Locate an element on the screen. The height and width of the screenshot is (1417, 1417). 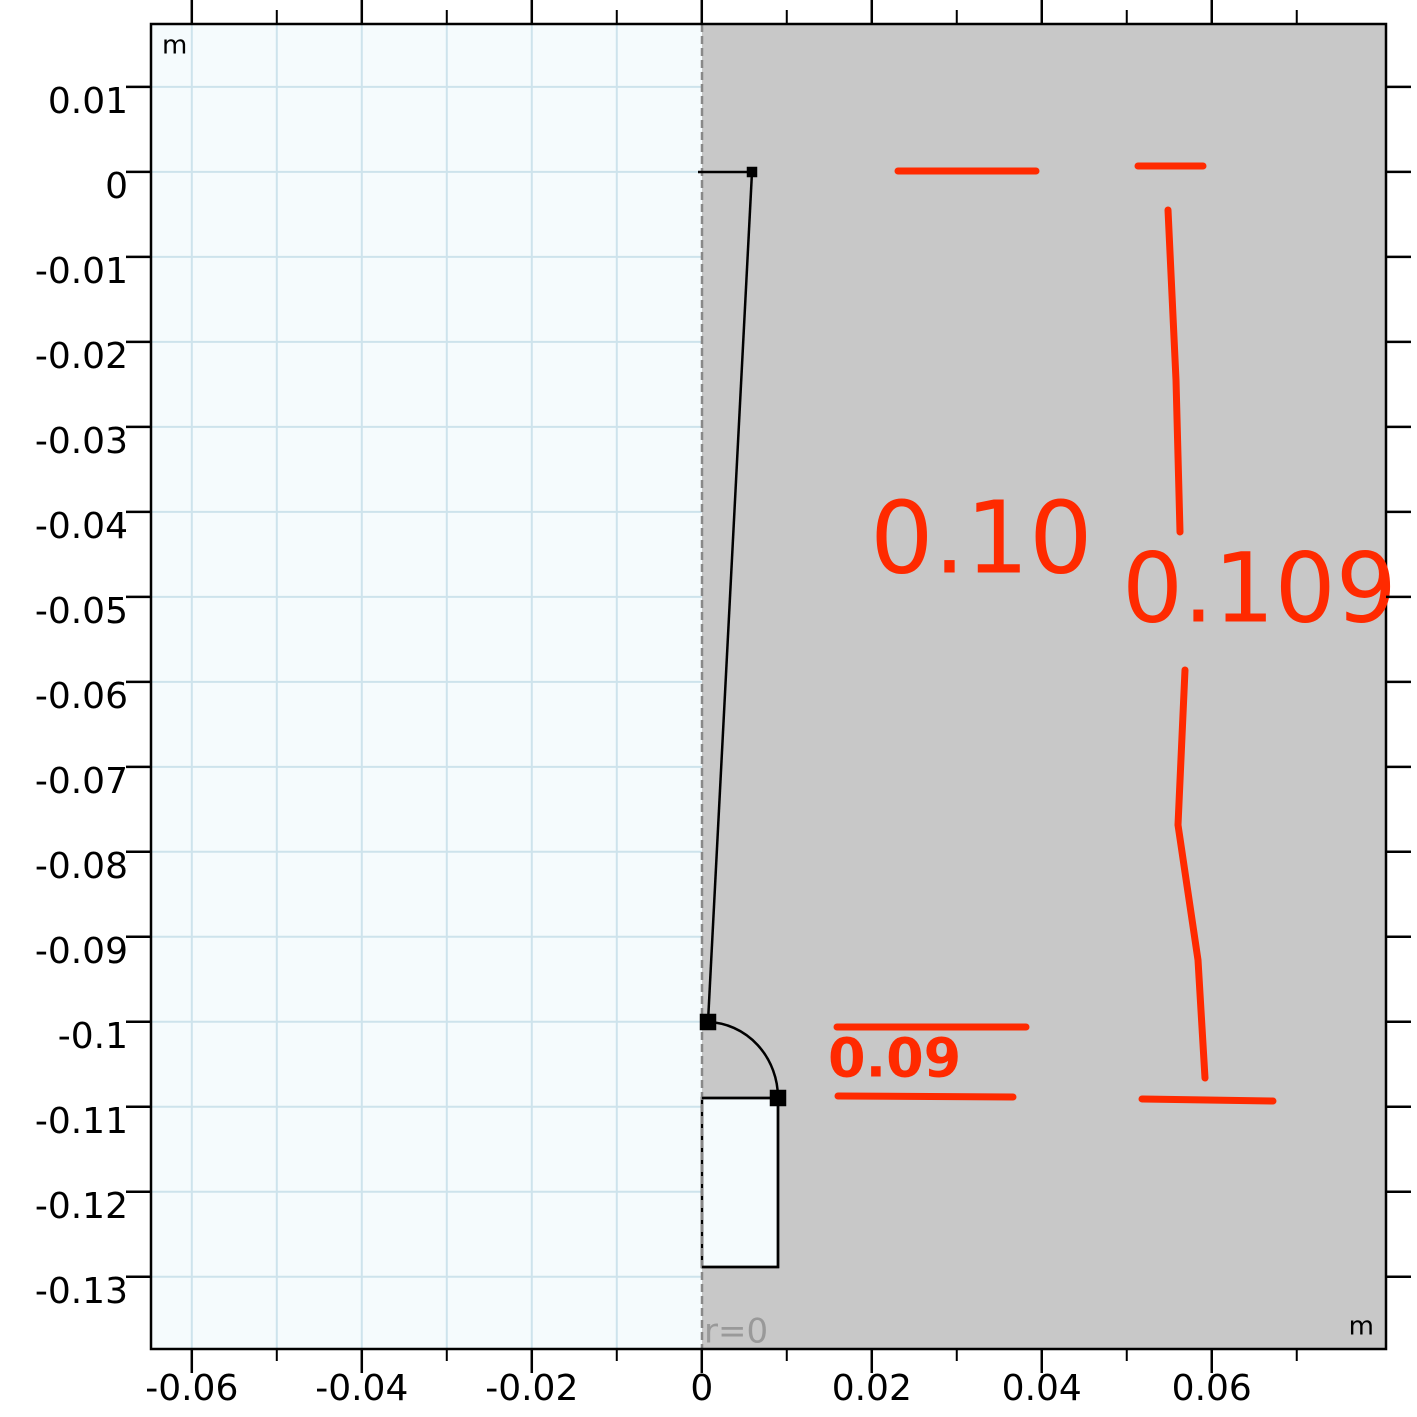
y-tick-label: -0.01 is located at coordinates (81, 271).